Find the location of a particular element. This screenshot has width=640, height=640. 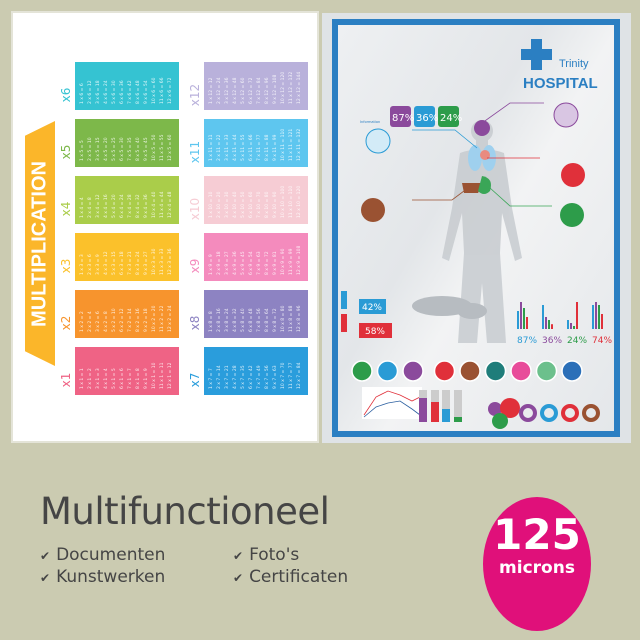

table-line: 11 x 5 = 55 is located at coordinates (162, 147).